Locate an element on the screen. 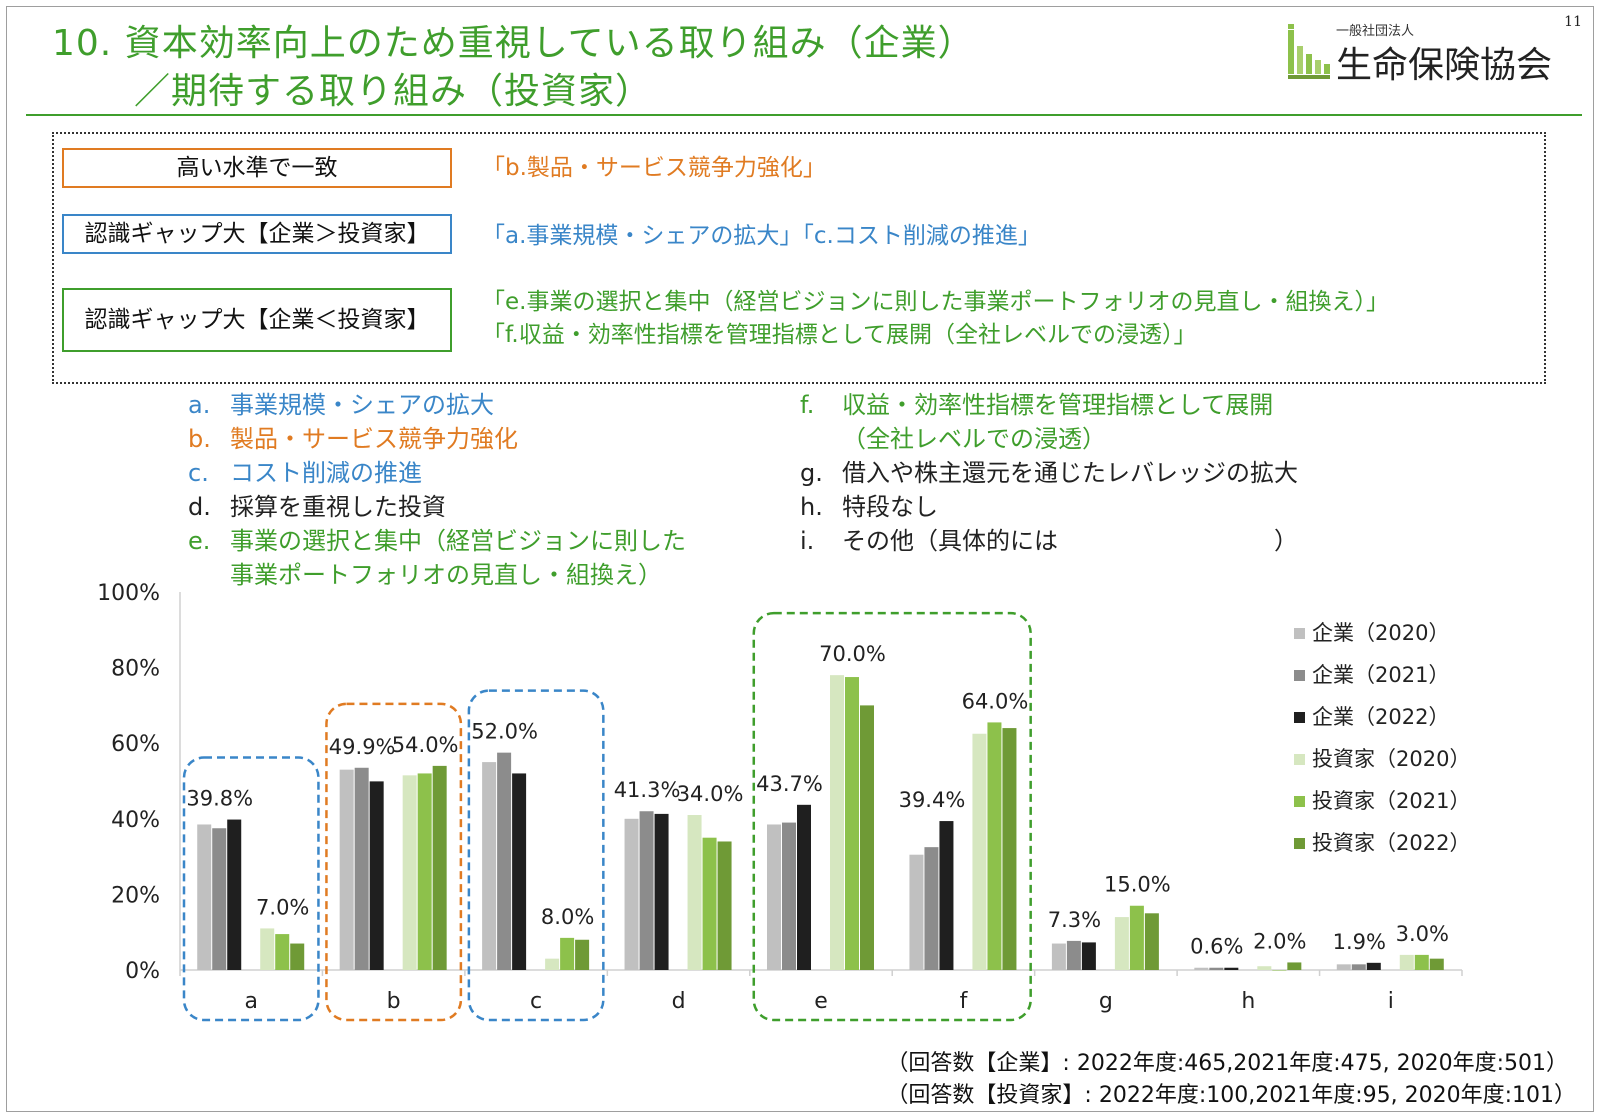 This screenshot has height=1118, width=1600. data-label: 64.0% is located at coordinates (995, 701).